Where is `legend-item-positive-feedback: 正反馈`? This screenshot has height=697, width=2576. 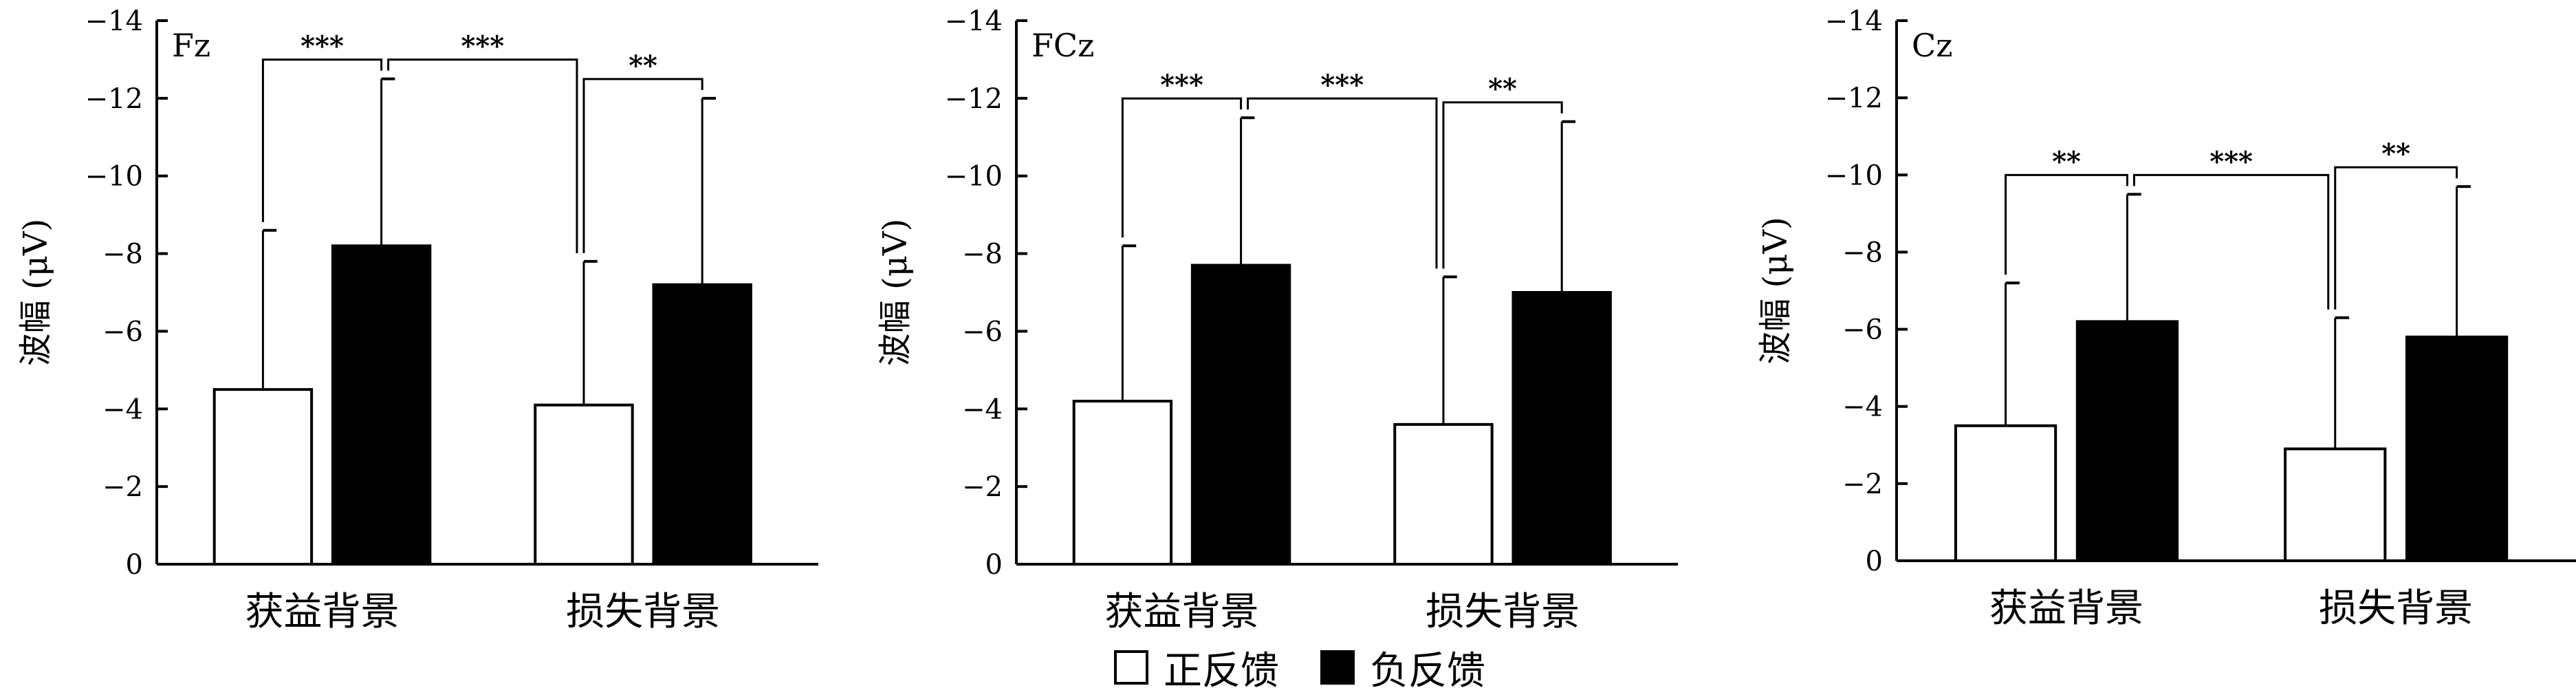
legend-item-positive-feedback: 正反馈 is located at coordinates (1196, 668).